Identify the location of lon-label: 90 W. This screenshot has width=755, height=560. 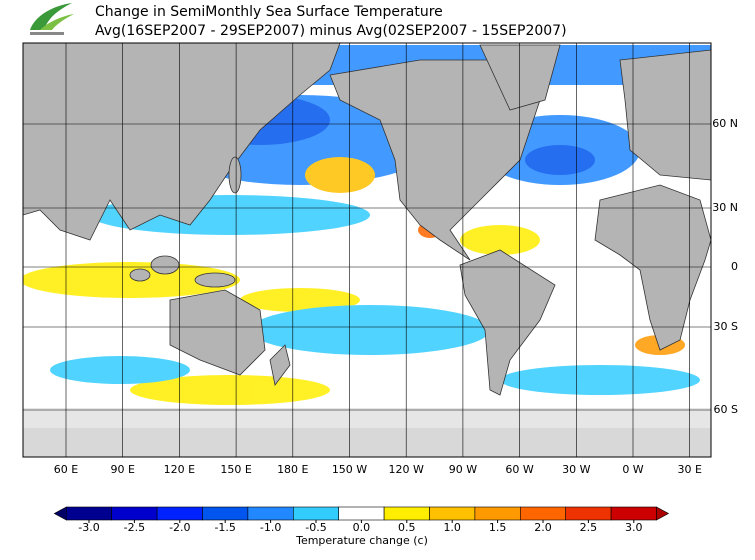
(463, 469).